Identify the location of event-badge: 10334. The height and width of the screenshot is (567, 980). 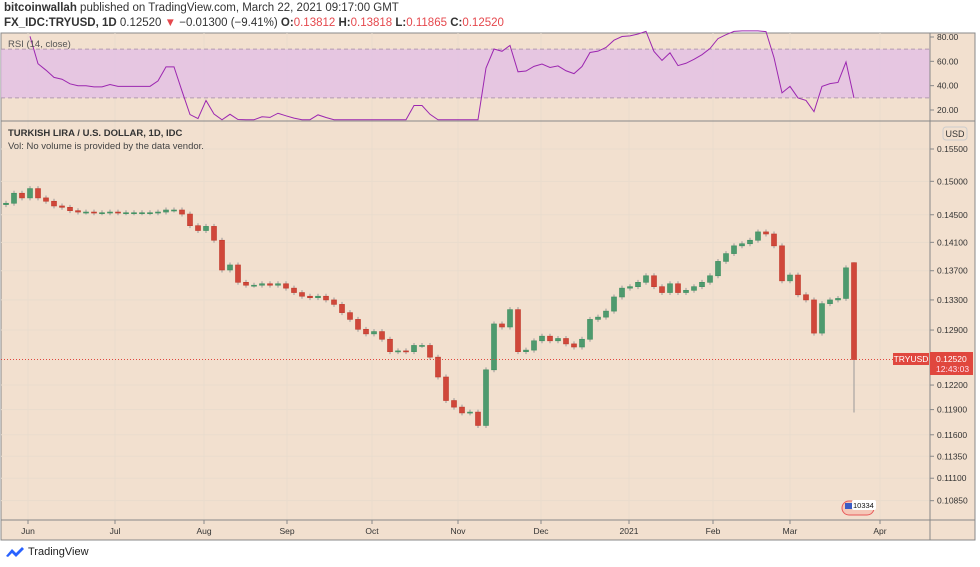
(858, 508).